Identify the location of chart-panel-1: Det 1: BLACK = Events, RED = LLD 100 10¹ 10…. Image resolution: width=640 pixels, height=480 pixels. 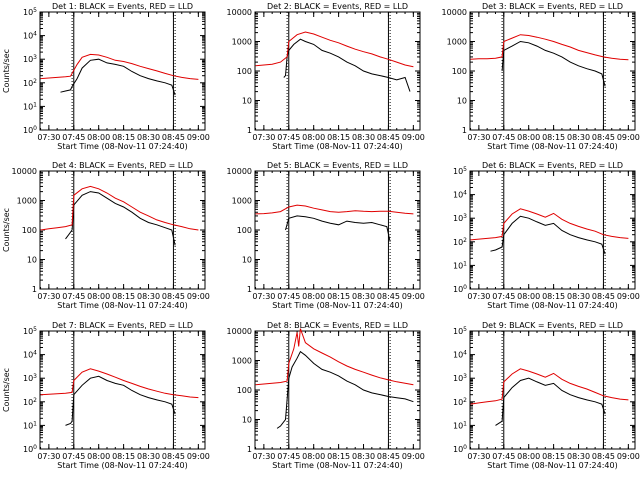
(106, 76).